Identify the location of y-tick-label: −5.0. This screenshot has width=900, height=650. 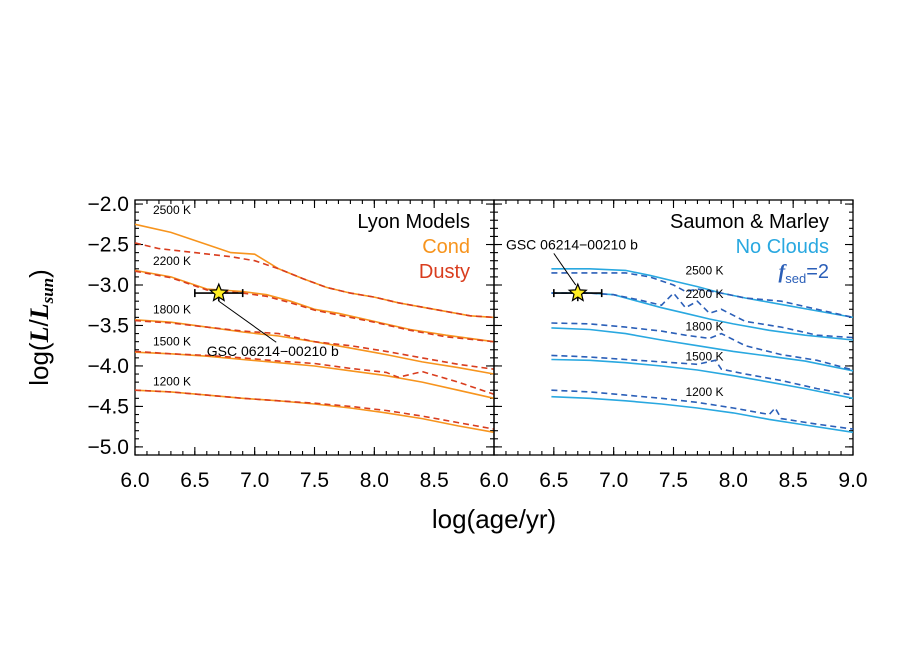
(108, 447).